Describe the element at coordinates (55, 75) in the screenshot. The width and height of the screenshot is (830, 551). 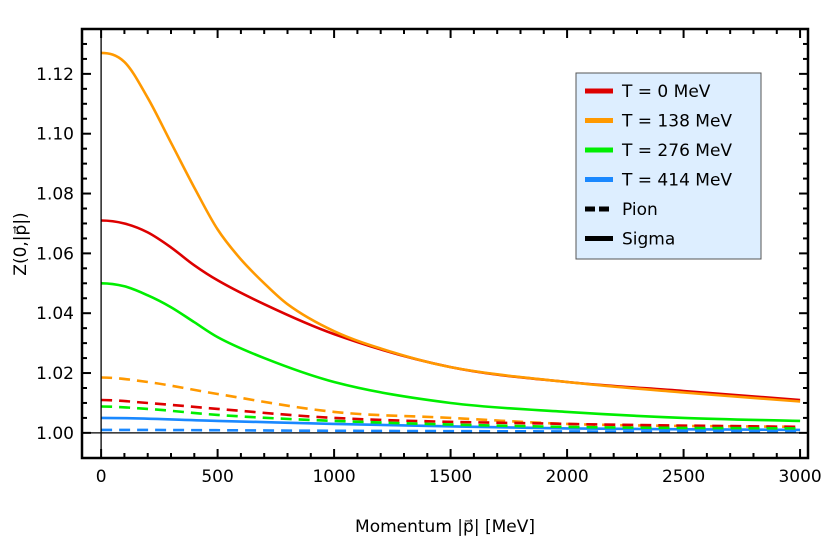
I see `y-tick-label: 1.12` at that location.